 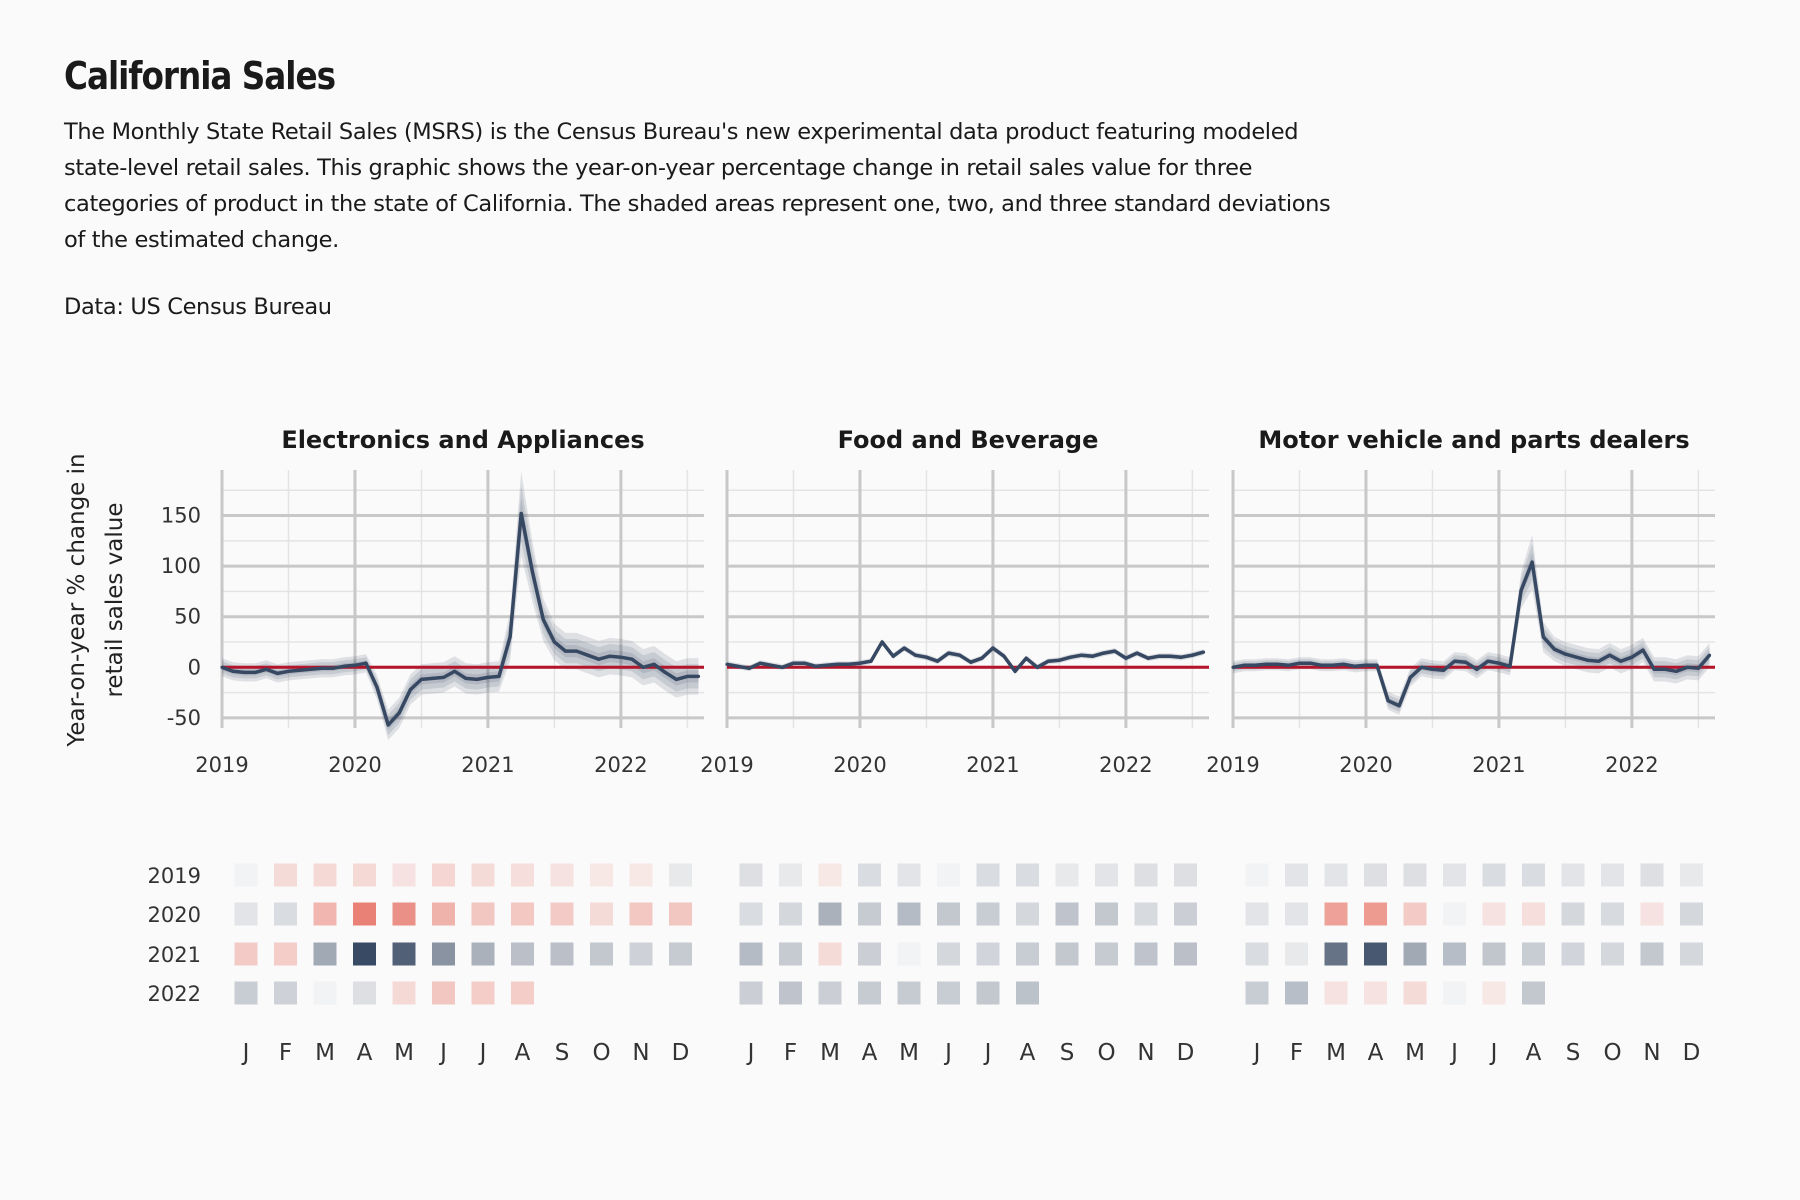 What do you see at coordinates (187, 617) in the screenshot?
I see `y-tick-label: 50` at bounding box center [187, 617].